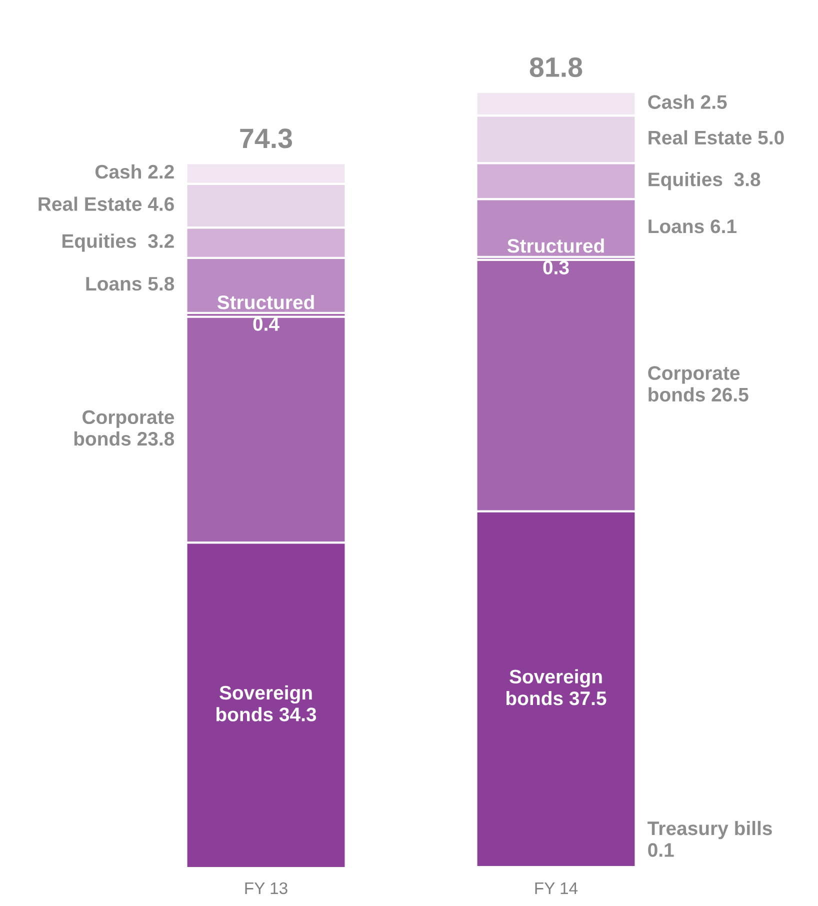  I want to click on data-label: Structured 0.3, so click(555, 256).